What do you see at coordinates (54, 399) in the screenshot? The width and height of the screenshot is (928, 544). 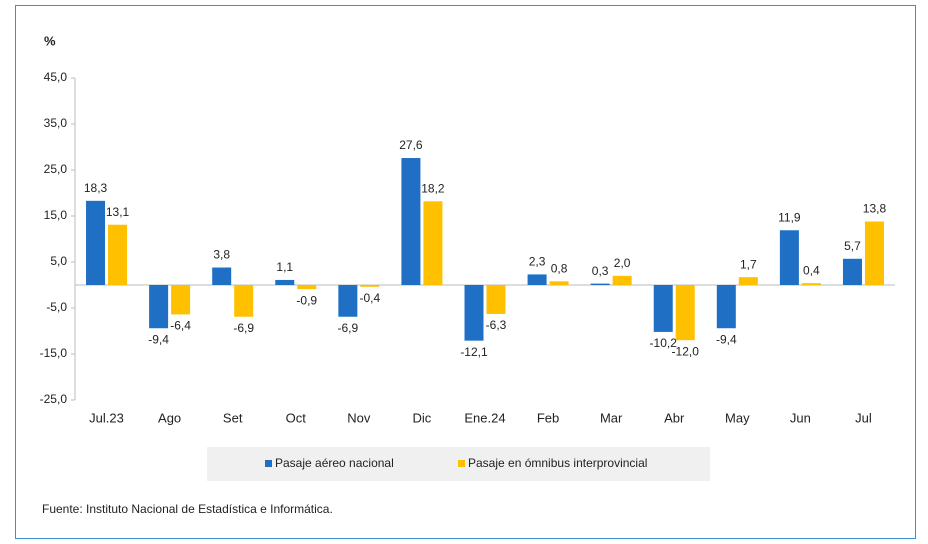 I see `y-tick-label: -25,0` at bounding box center [54, 399].